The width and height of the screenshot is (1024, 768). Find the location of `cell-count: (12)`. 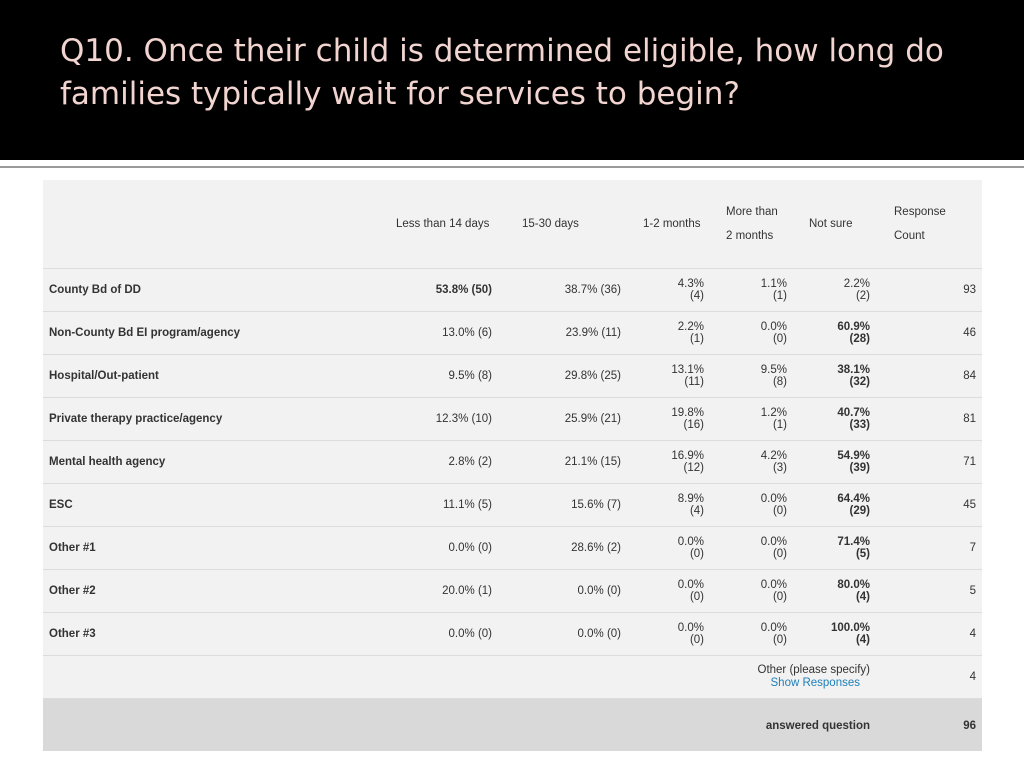

cell-count: (12) is located at coordinates (693, 468).